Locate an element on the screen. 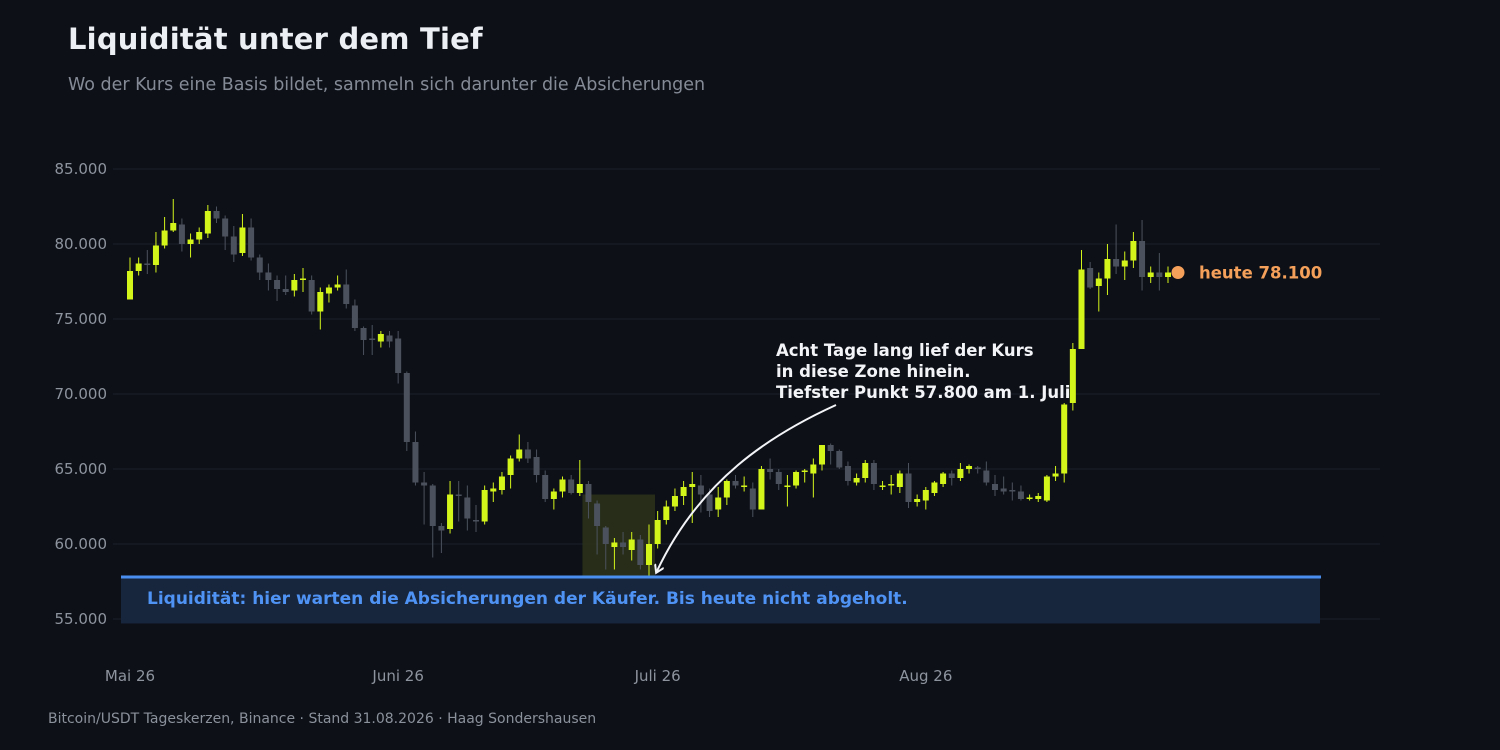 The image size is (1500, 750). y-tick-label: 65.000 is located at coordinates (81, 469).